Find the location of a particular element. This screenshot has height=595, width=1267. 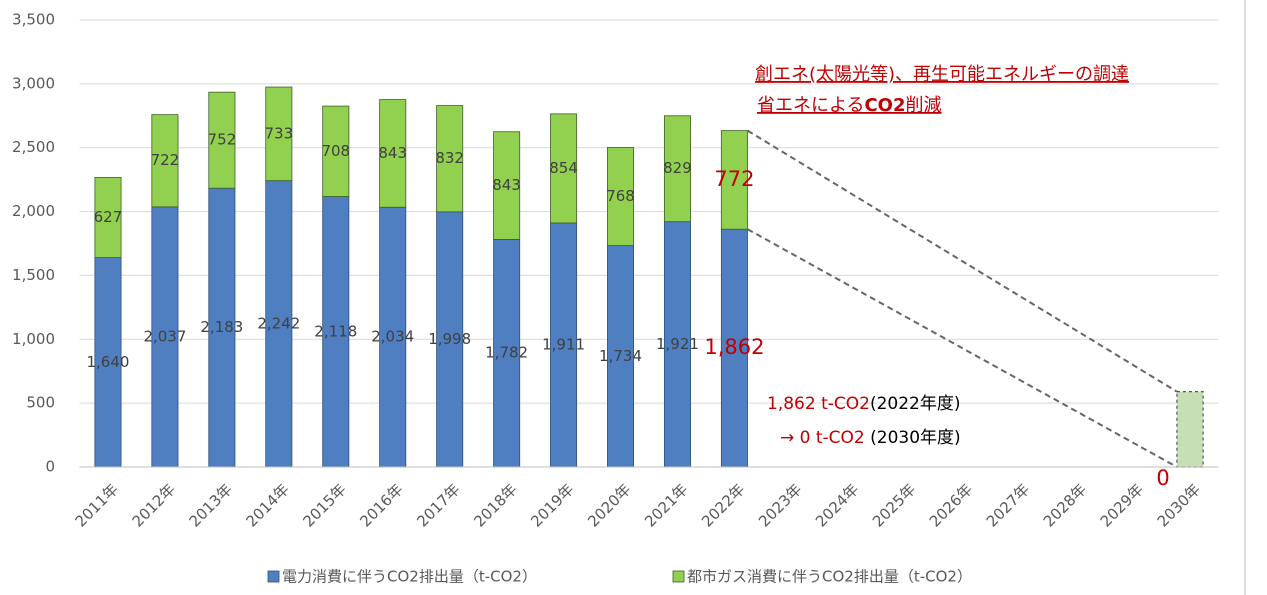

data-label: 733 is located at coordinates (279, 133).